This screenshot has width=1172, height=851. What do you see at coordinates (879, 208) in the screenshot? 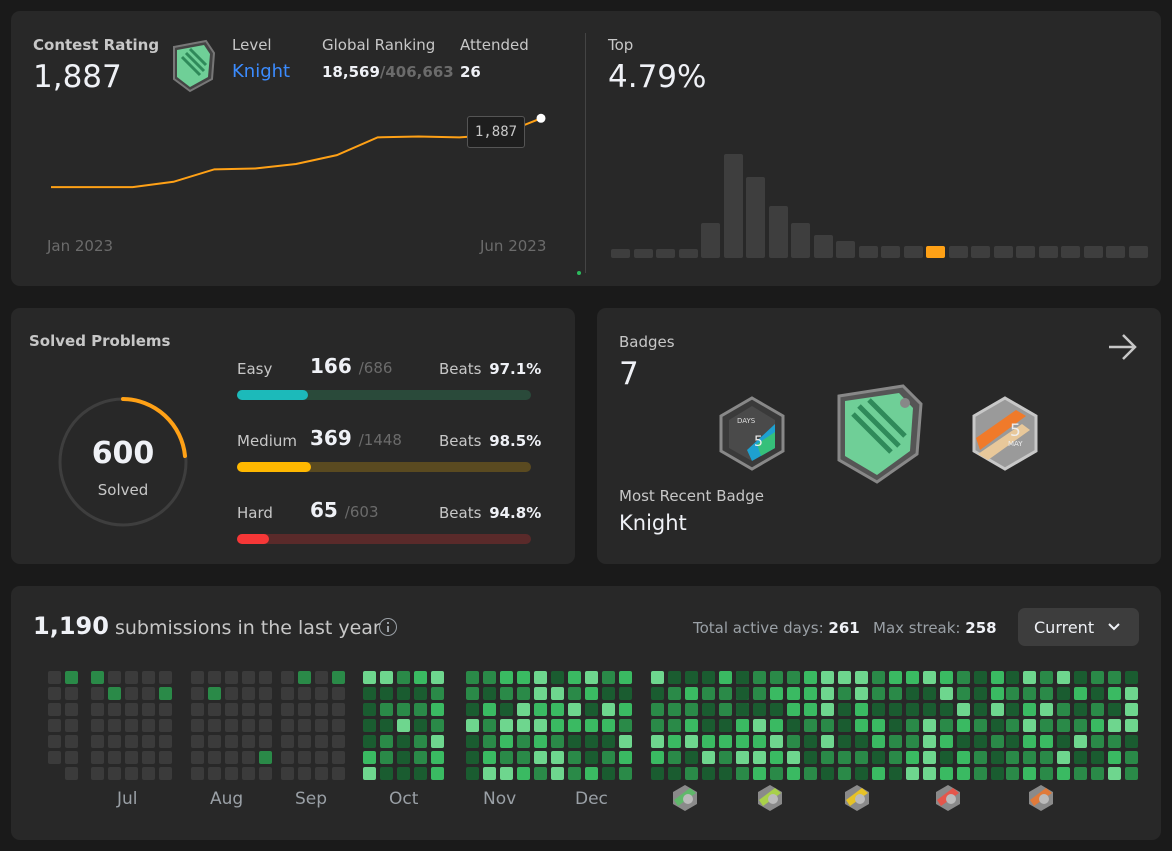
I see `rank-histogram` at bounding box center [879, 208].